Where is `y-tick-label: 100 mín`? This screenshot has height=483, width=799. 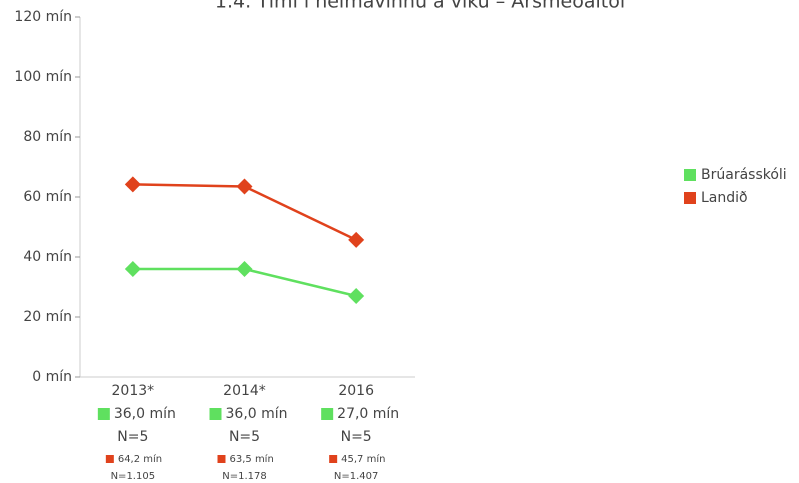 y-tick-label: 100 mín is located at coordinates (43, 77).